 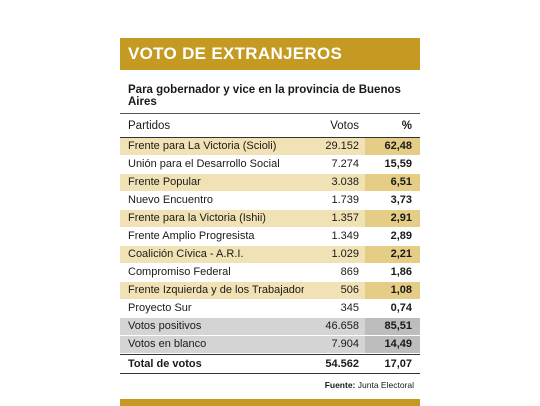 I want to click on header-votes: Votos, so click(x=344, y=126).